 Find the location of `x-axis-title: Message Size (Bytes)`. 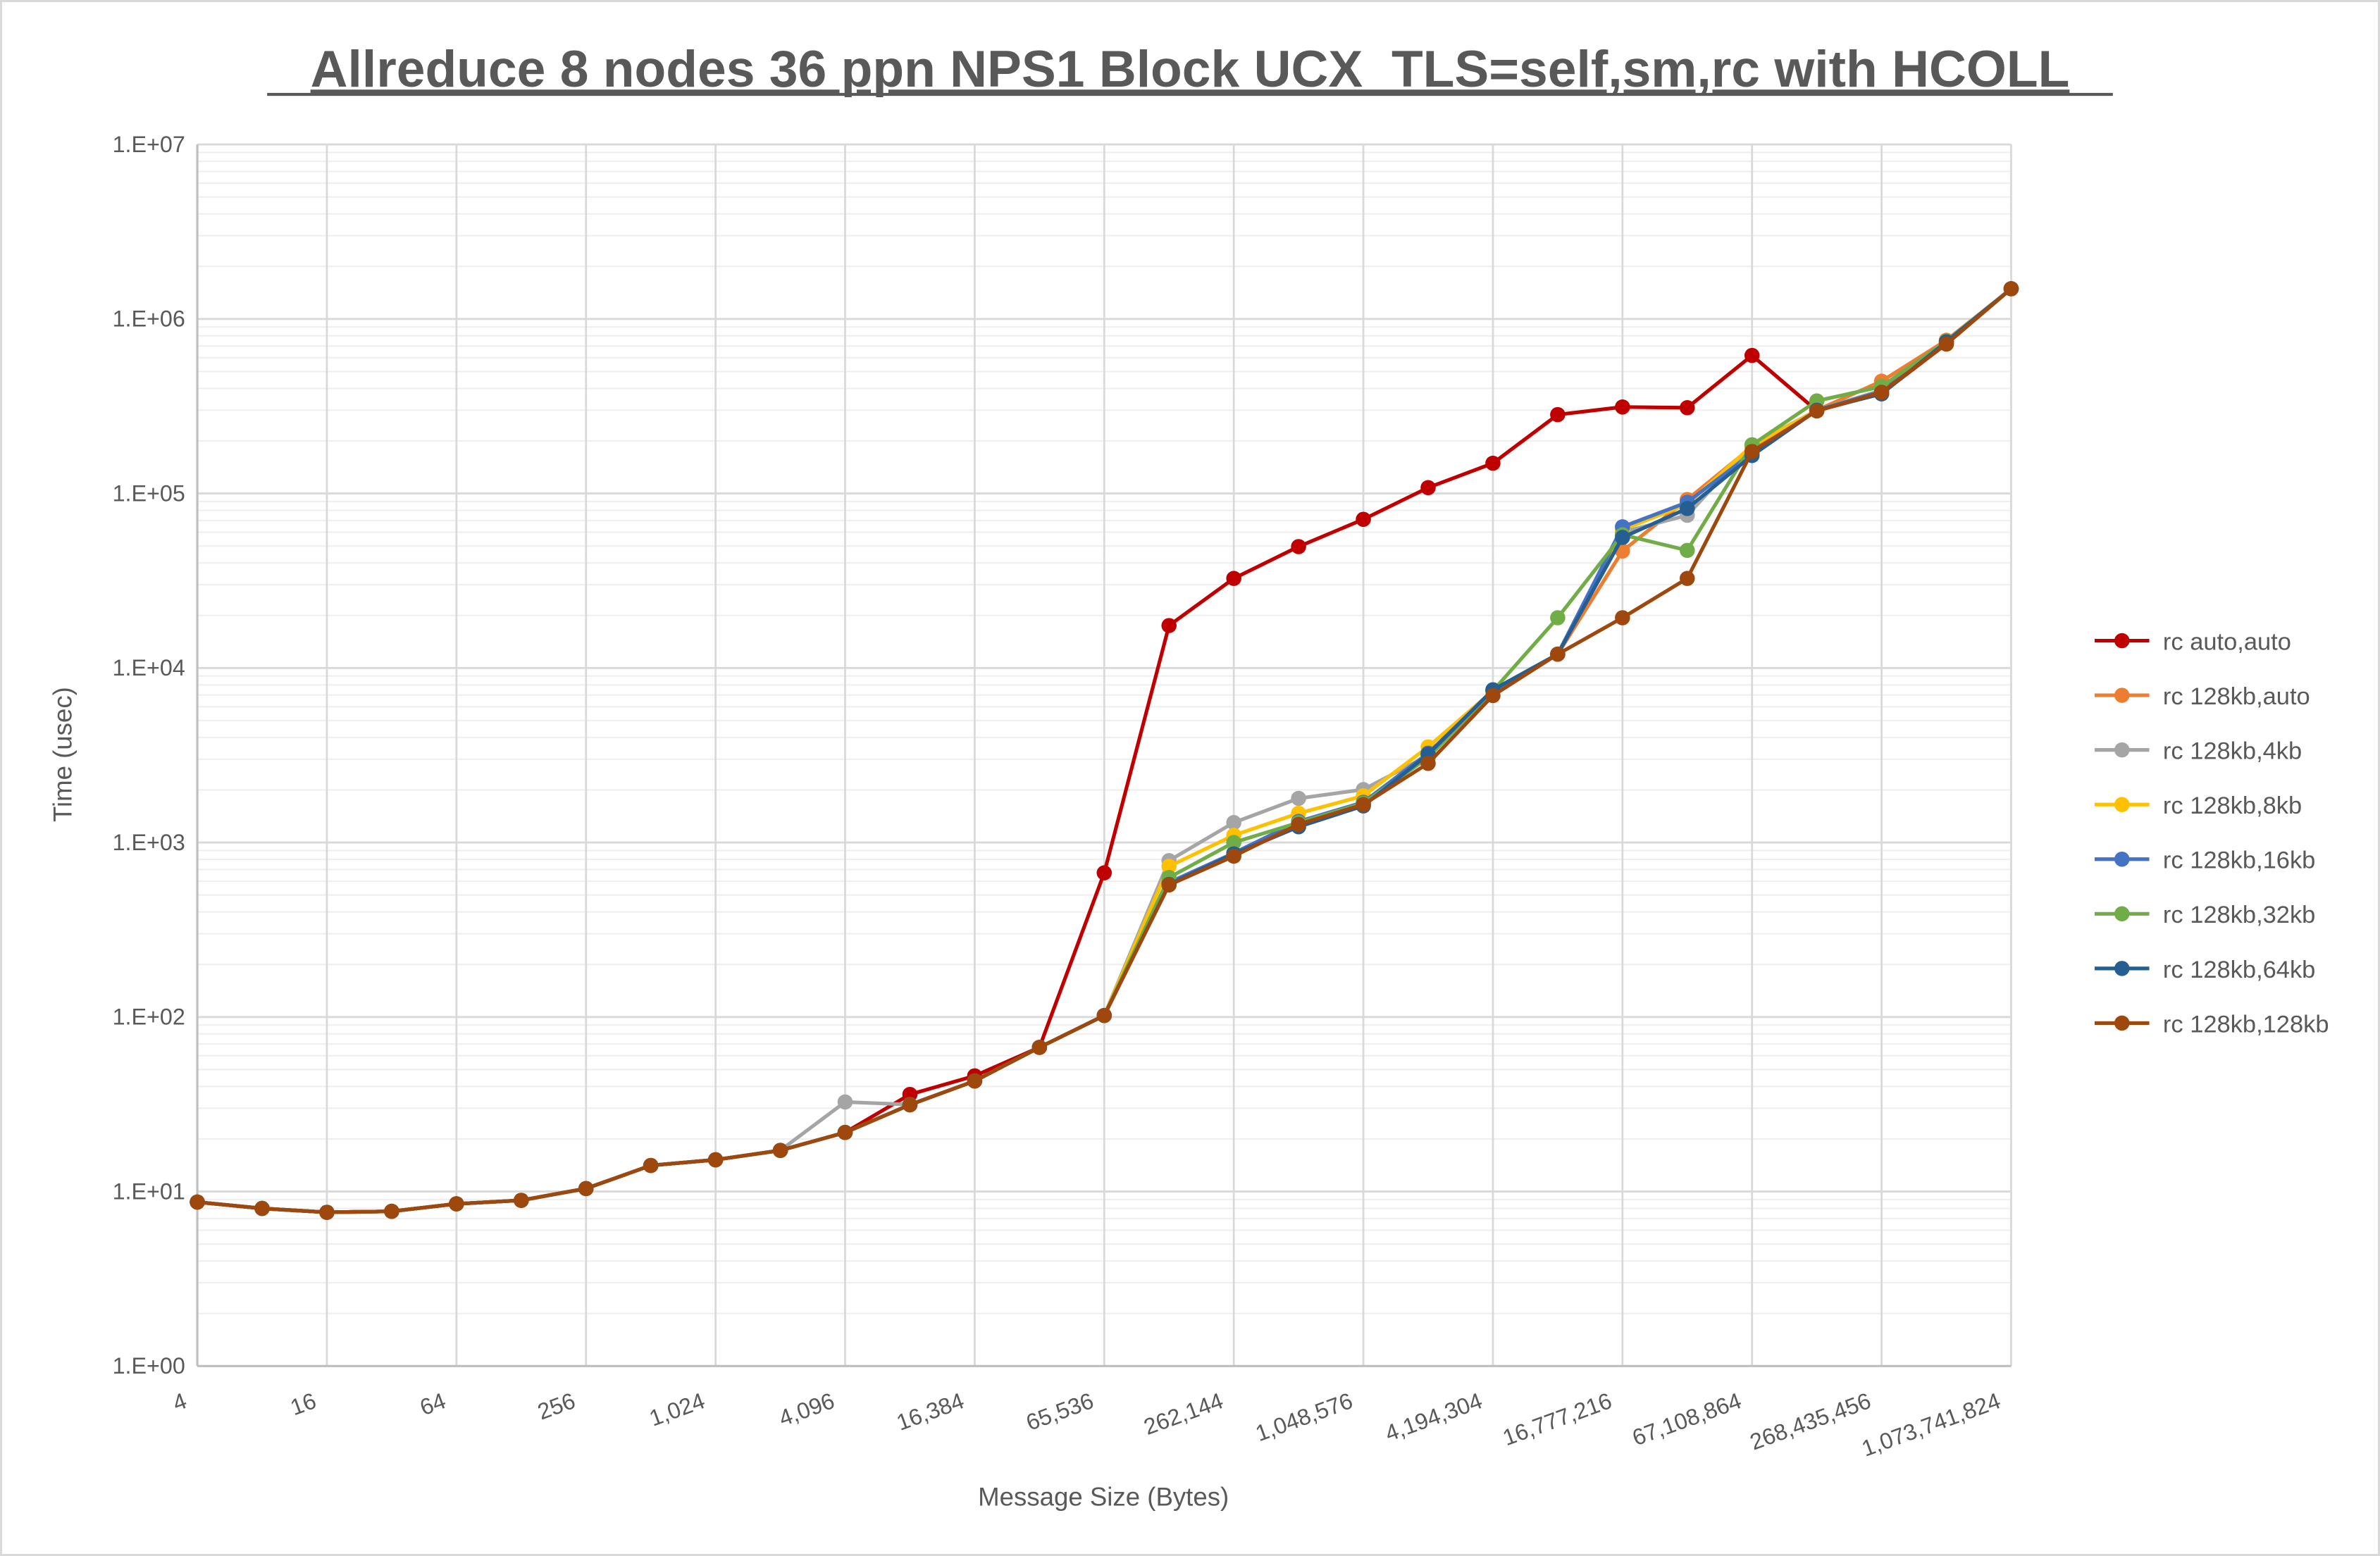

x-axis-title: Message Size (Bytes) is located at coordinates (1103, 1497).